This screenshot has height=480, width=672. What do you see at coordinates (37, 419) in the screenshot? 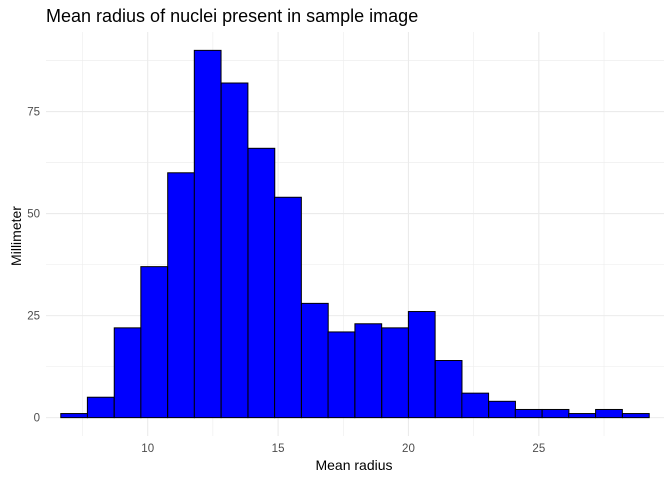
I see `y-tick-label: 0` at bounding box center [37, 419].